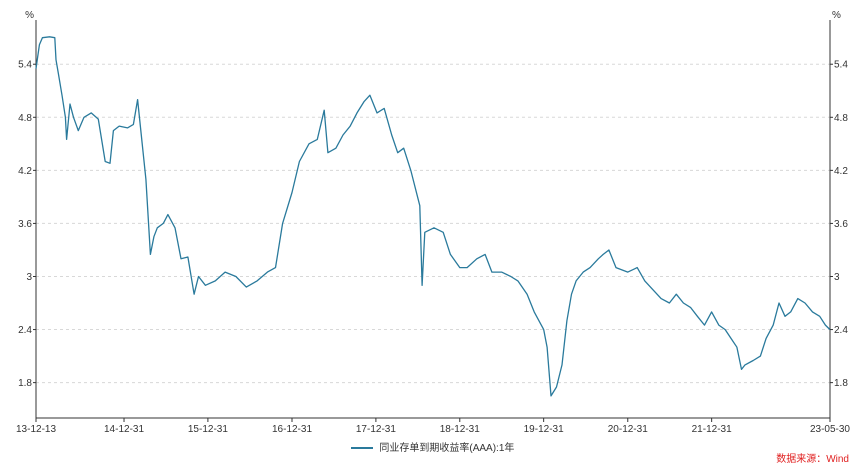  Describe the element at coordinates (36, 429) in the screenshot. I see `x-tick-label: 13-12-13` at that location.